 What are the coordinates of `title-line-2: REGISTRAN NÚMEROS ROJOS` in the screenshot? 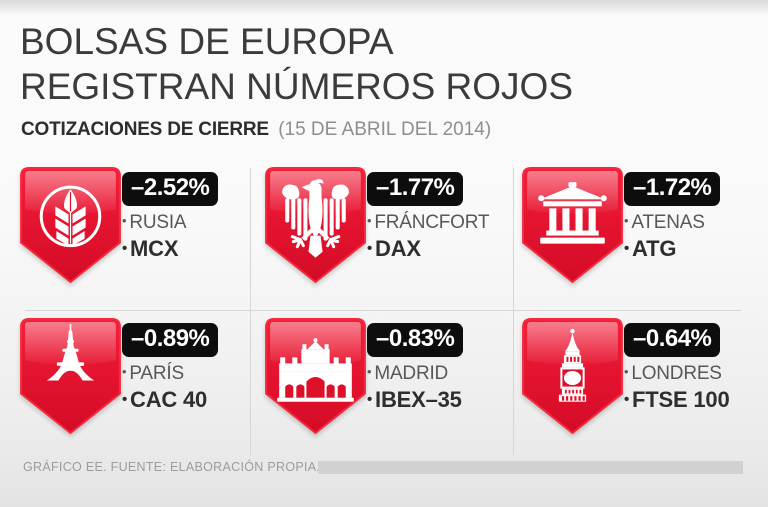 It's located at (296, 86).